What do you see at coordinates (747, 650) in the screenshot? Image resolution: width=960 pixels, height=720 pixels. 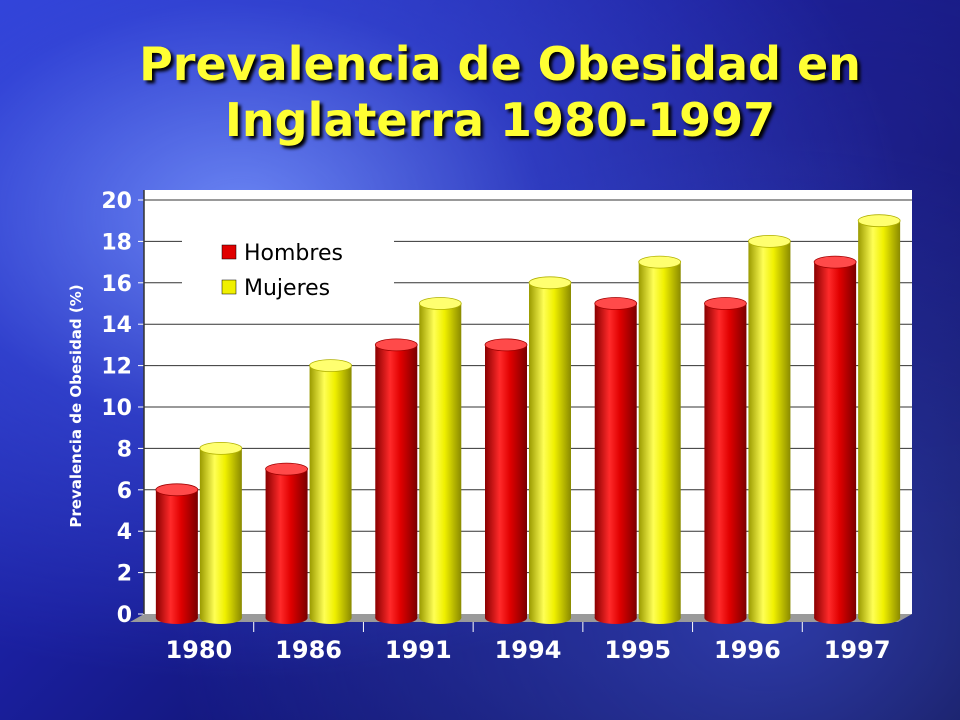 I see `x-tick-label: 1996` at bounding box center [747, 650].